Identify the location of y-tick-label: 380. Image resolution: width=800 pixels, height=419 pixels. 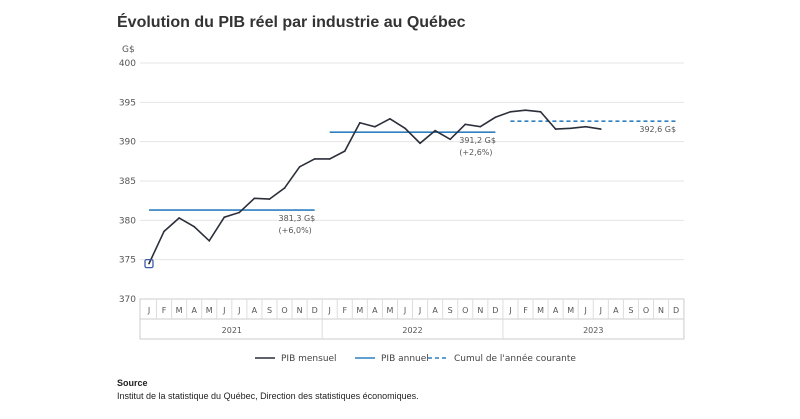
(127, 221).